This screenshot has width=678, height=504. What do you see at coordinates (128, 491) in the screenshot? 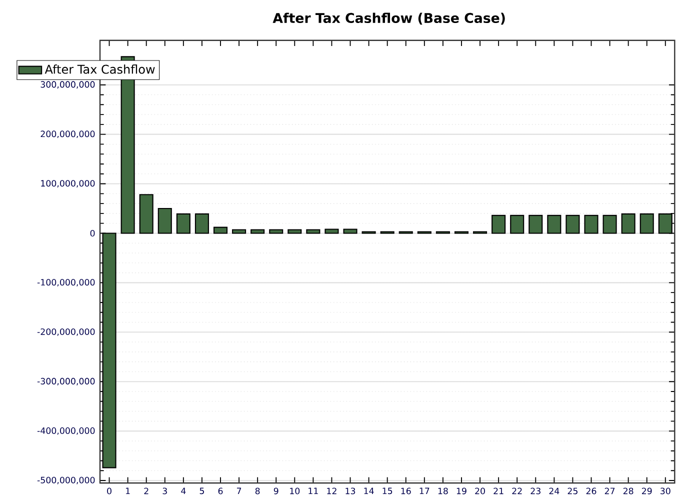
I see `x-tick-label: 1` at bounding box center [128, 491].